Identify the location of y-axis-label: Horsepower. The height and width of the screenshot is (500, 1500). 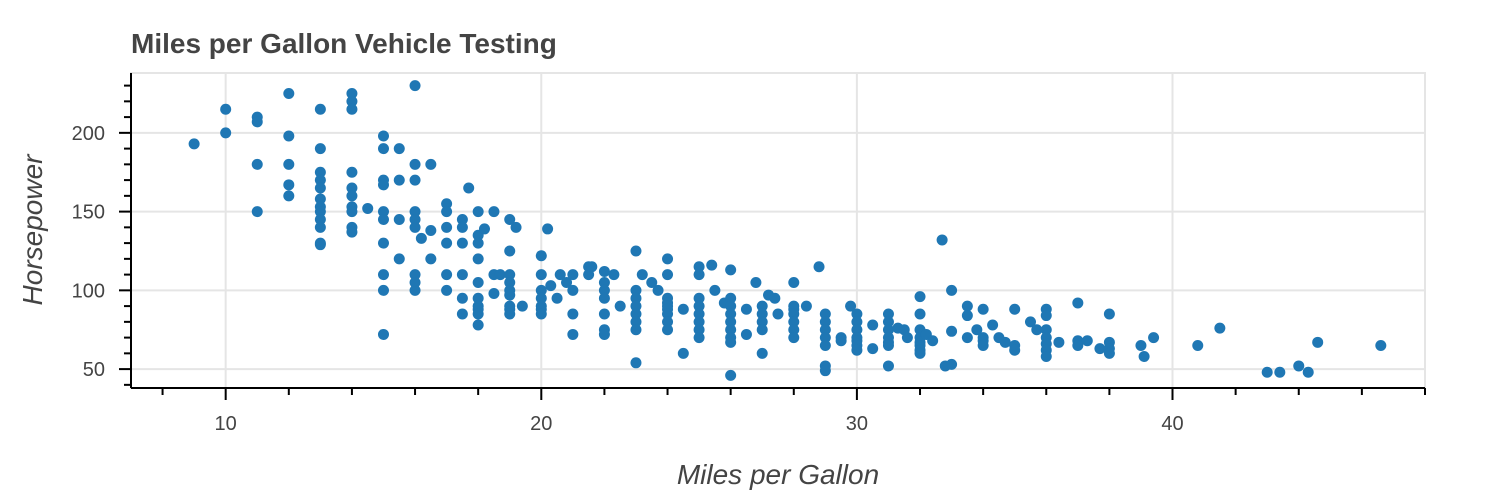
(32, 229).